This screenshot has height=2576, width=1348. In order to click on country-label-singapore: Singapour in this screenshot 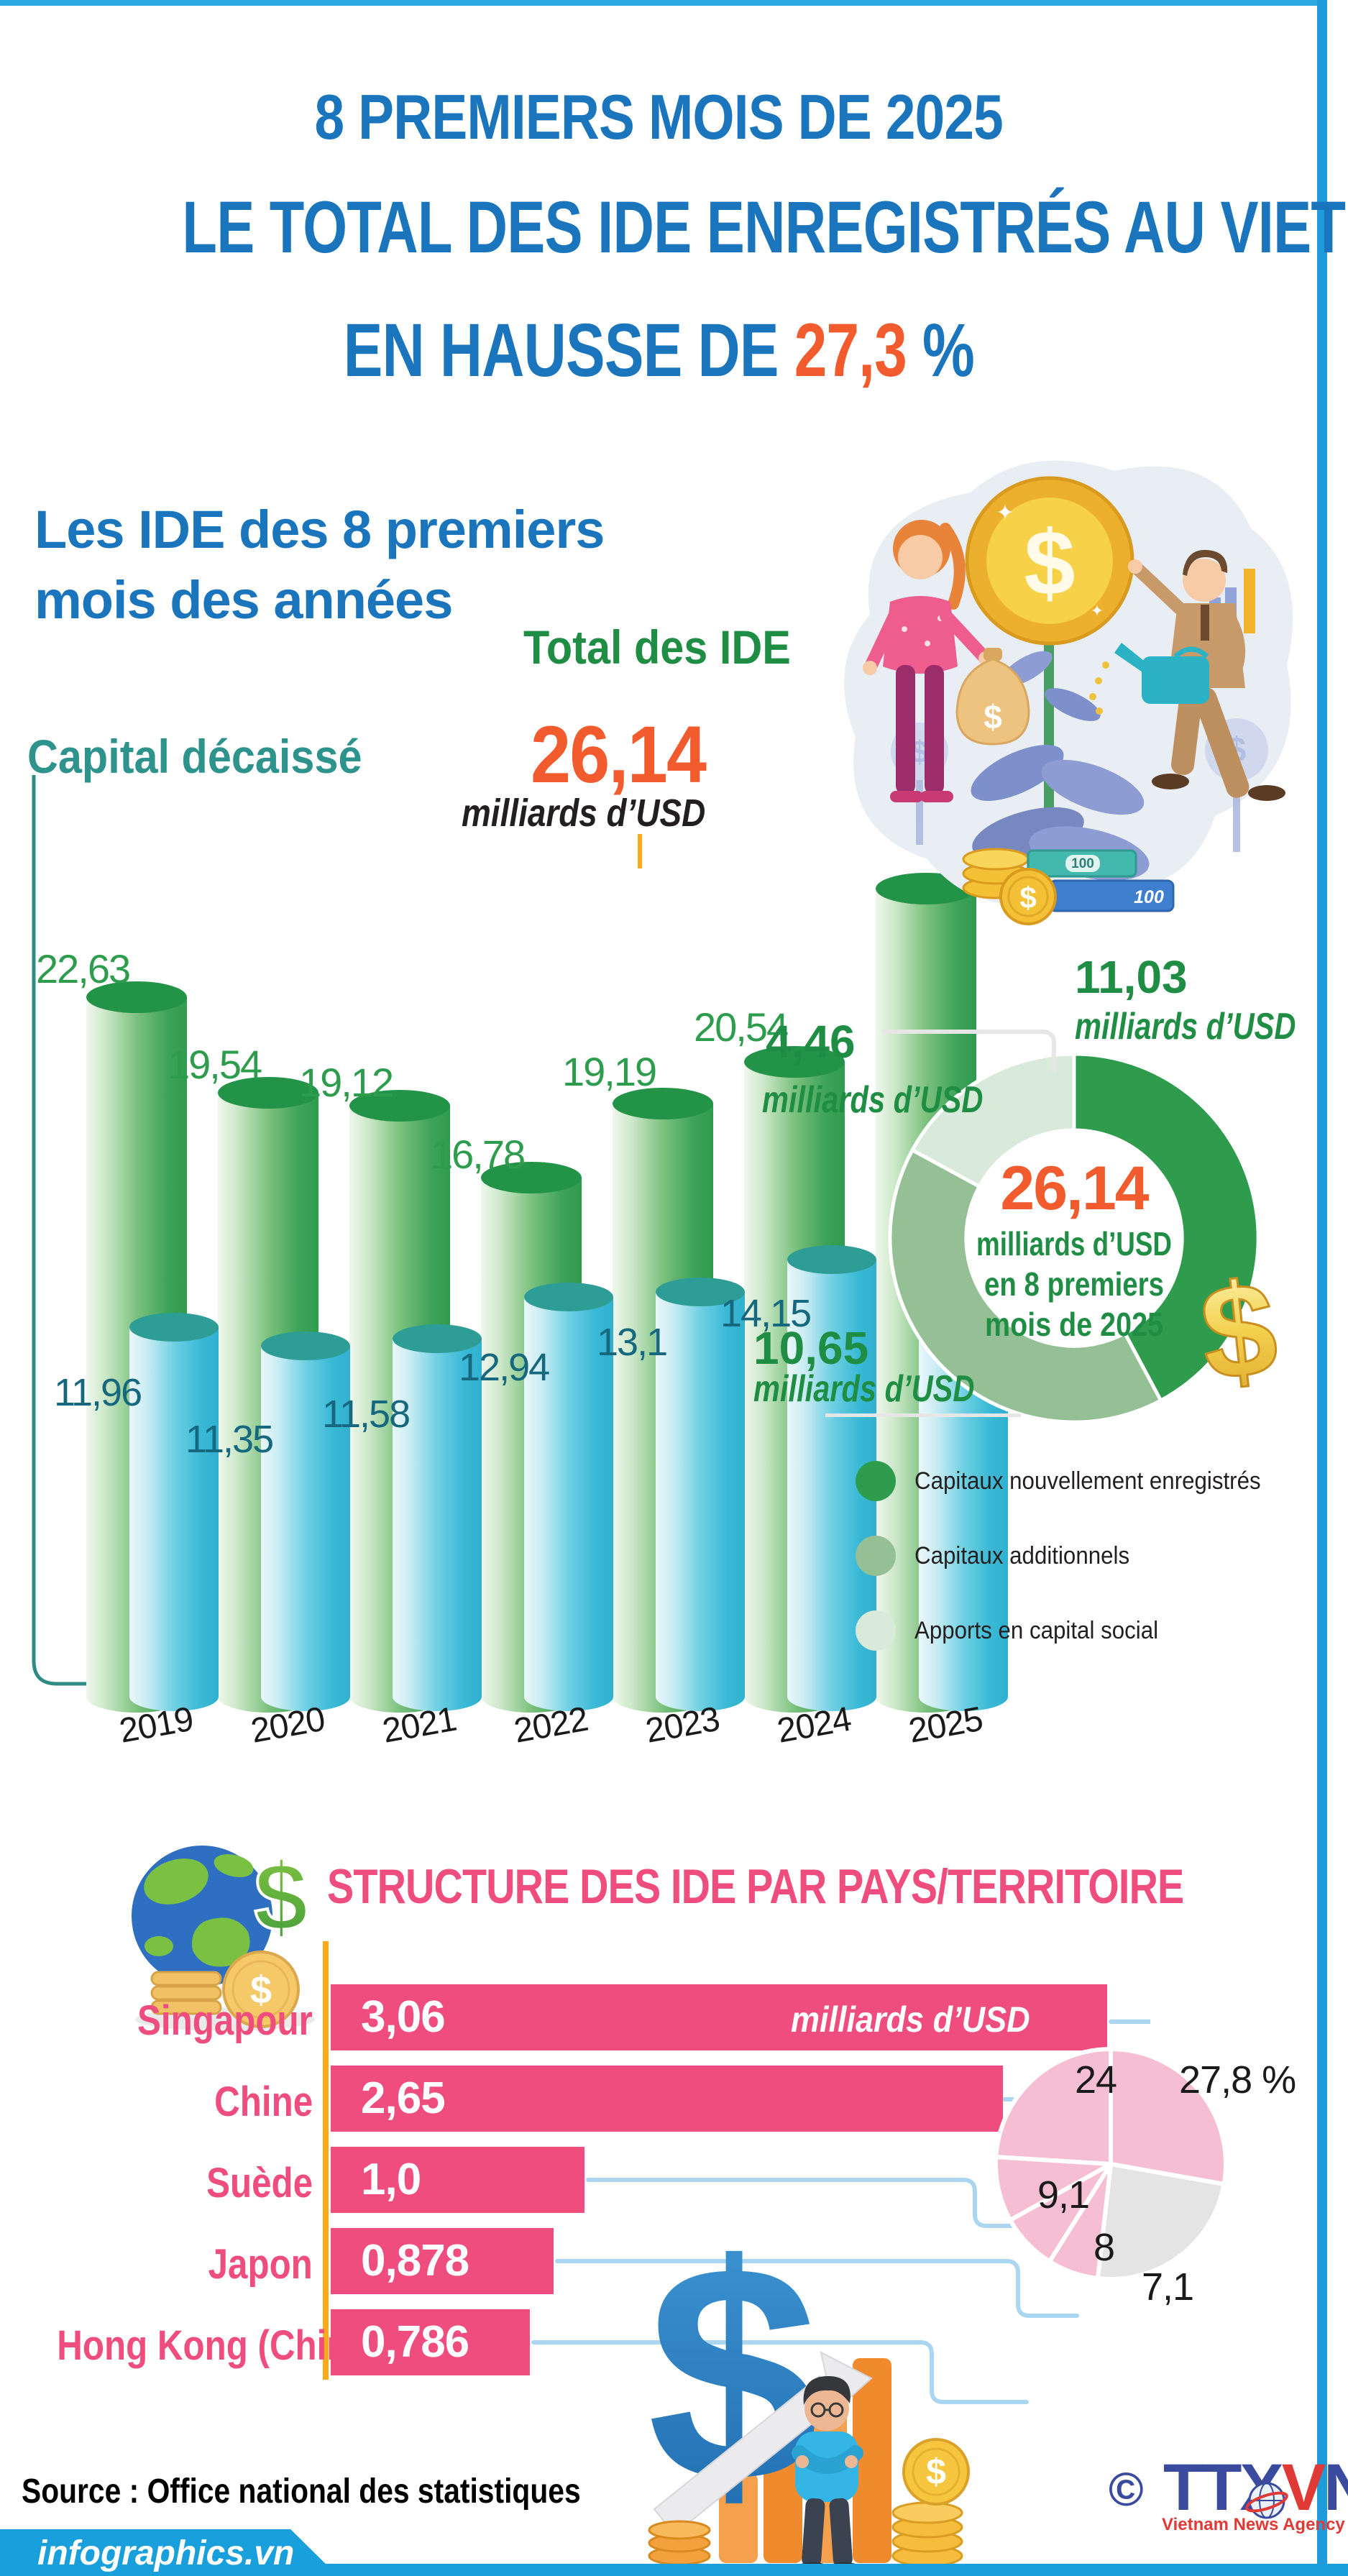, I will do `click(225, 2020)`.